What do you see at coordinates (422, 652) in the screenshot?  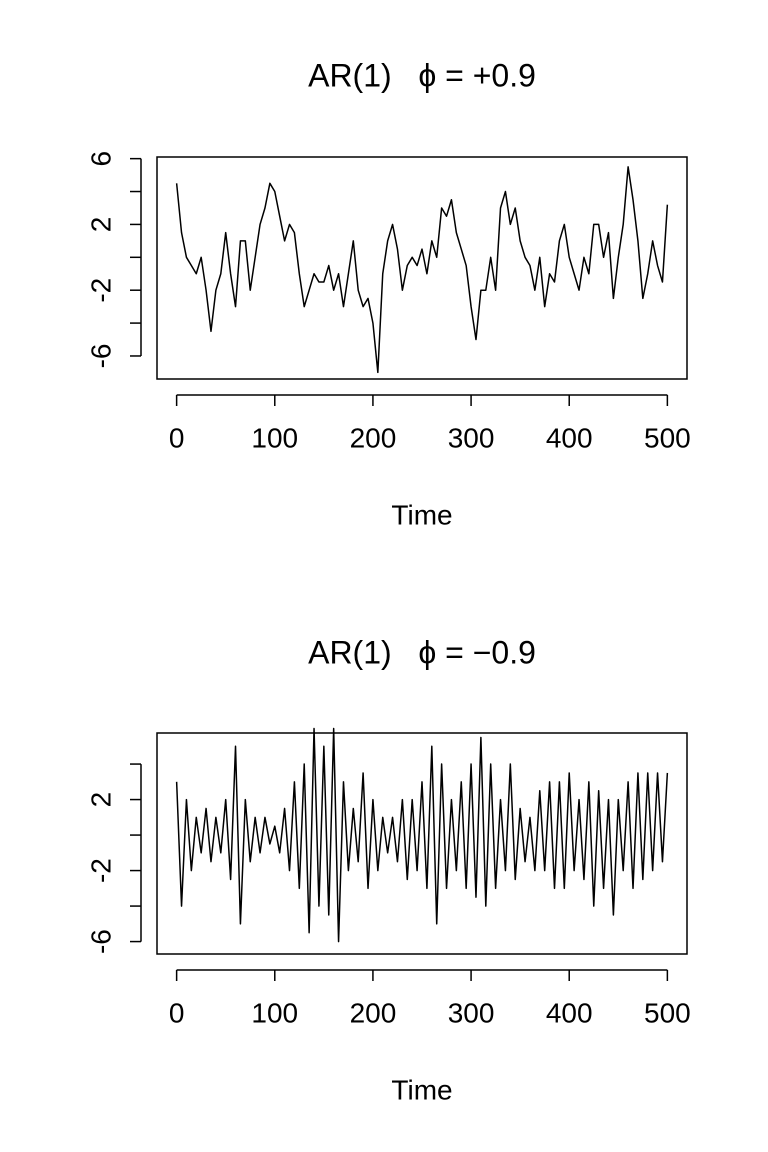 I see `chart-title: AR(1) ϕ = −0.9` at bounding box center [422, 652].